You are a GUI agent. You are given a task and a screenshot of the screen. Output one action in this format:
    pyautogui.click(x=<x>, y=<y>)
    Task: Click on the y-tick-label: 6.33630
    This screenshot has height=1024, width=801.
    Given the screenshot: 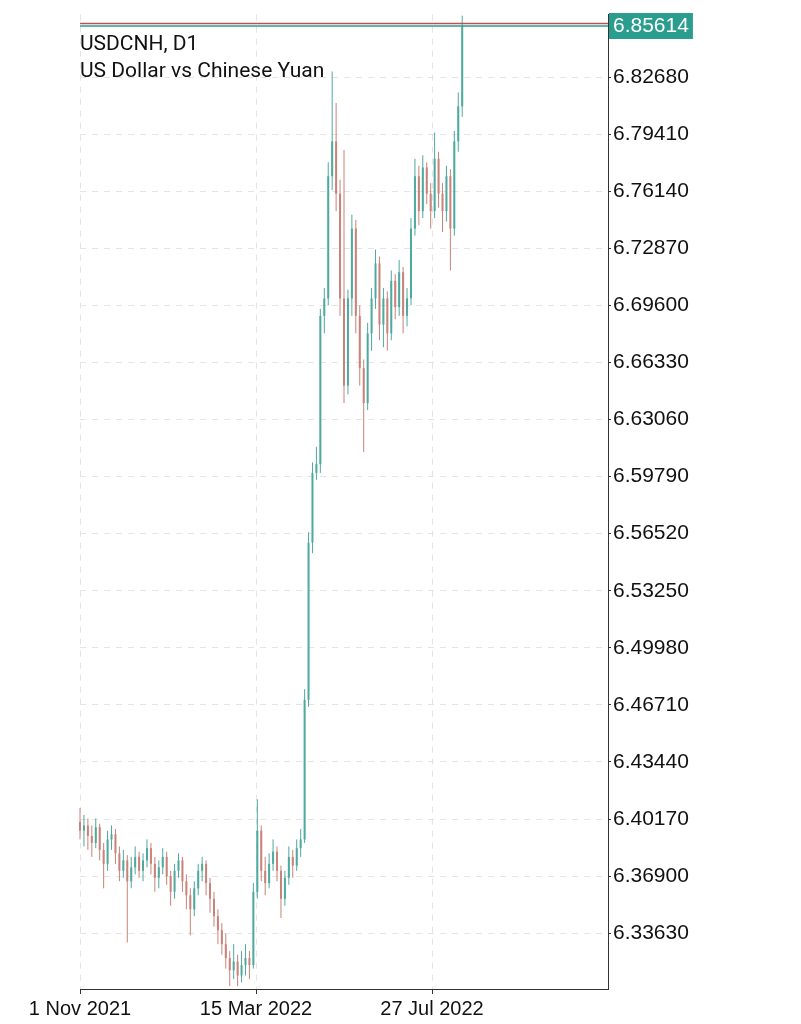 What is the action you would take?
    pyautogui.click(x=651, y=931)
    